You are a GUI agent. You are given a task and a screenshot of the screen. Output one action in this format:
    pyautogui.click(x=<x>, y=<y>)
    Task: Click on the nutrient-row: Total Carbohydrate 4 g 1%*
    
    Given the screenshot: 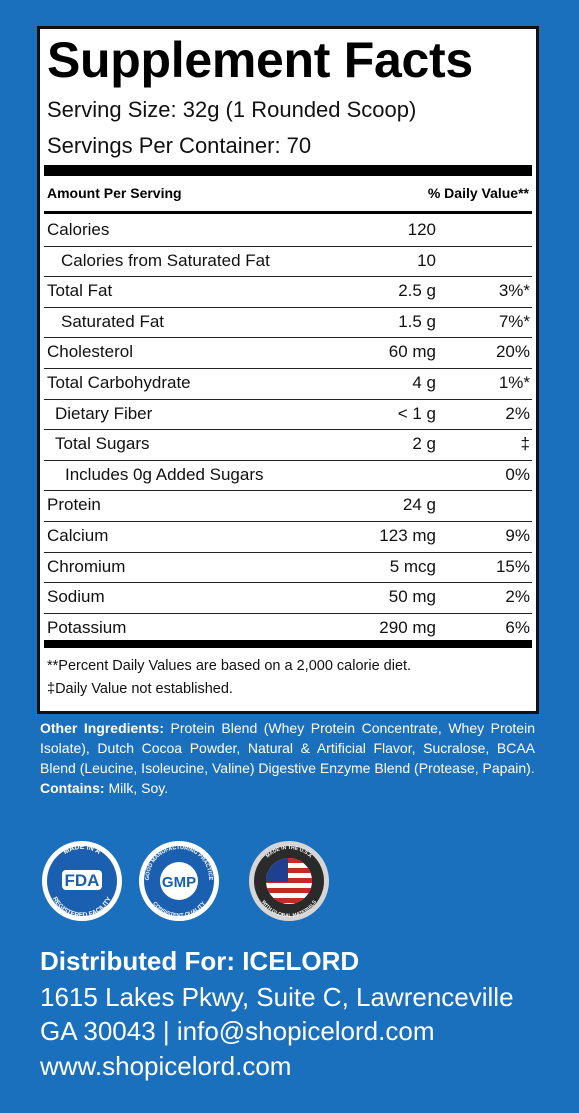 What is the action you would take?
    pyautogui.click(x=288, y=383)
    